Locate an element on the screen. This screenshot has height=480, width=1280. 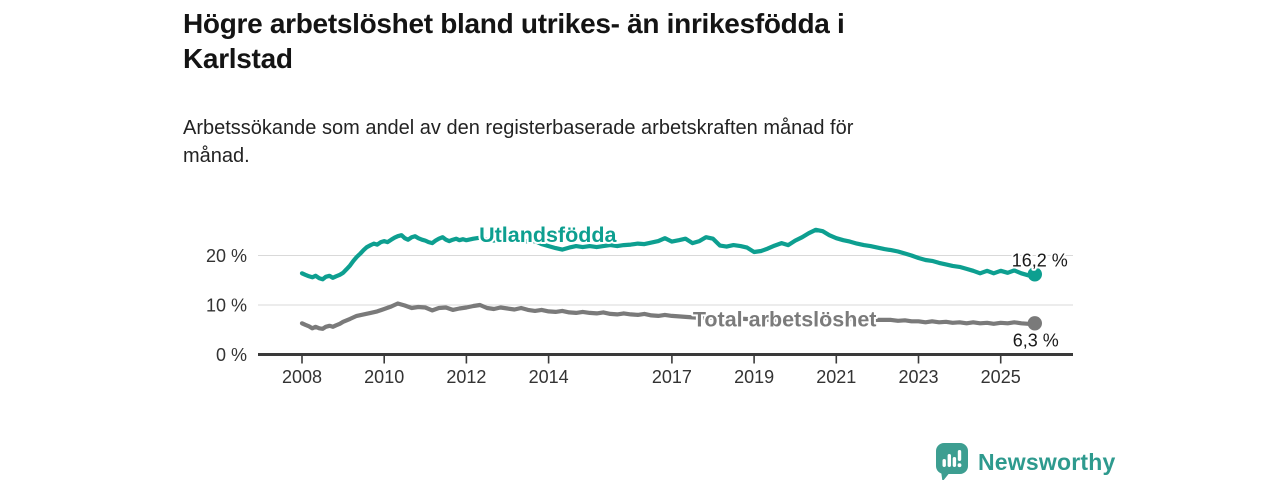
x-axis-tick-label: 2014 is located at coordinates (549, 377).